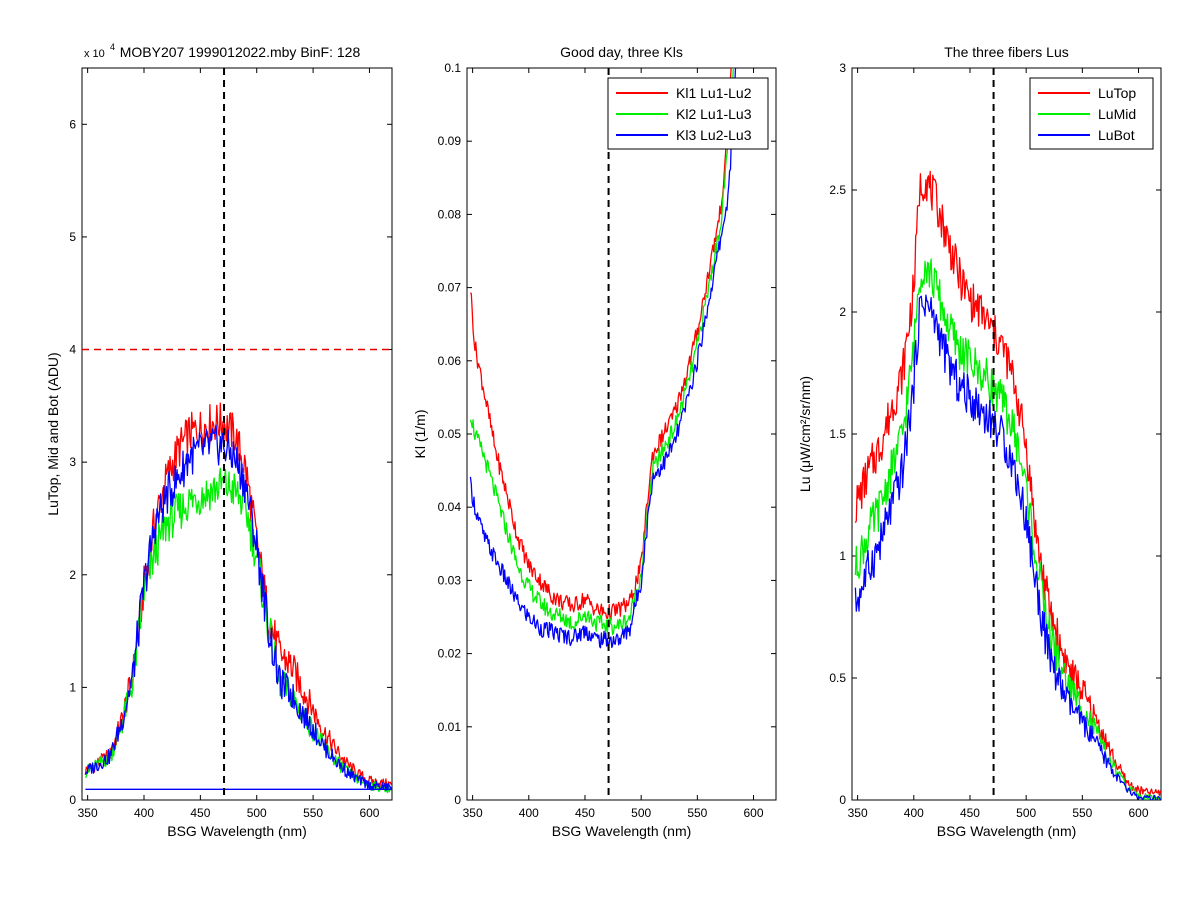  I want to click on legend-label-3: Kl3 Lu2-Lu3, so click(714, 135).